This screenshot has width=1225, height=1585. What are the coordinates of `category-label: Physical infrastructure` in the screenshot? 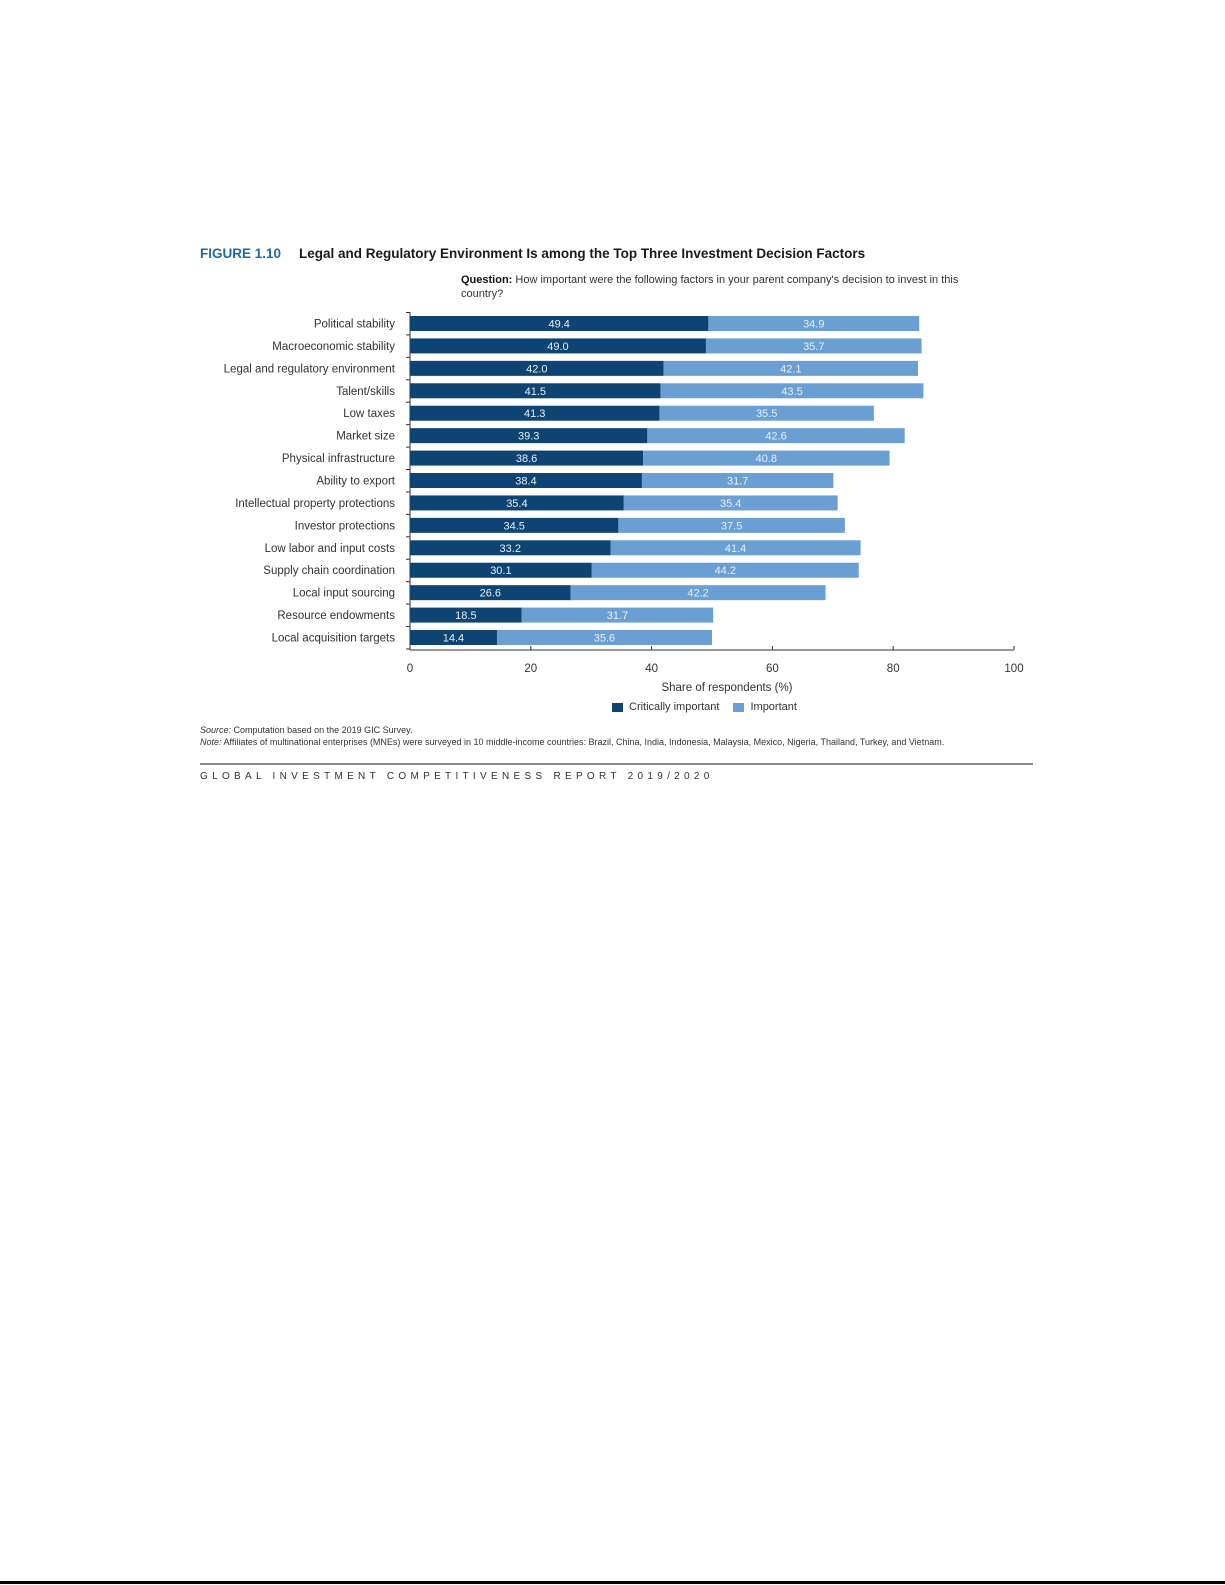 It's located at (338, 459).